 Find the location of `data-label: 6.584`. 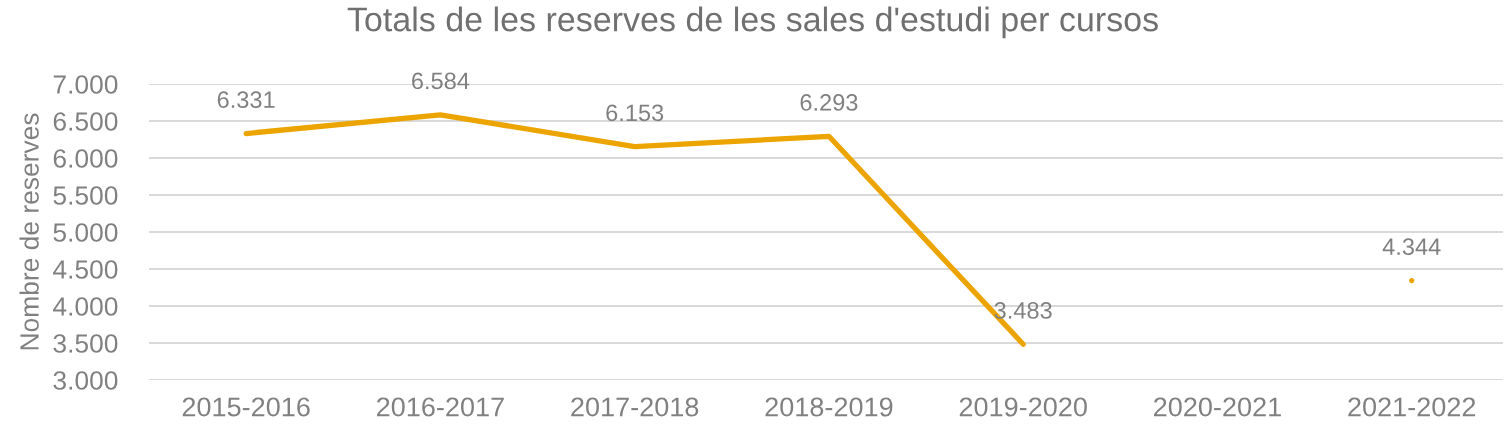

data-label: 6.584 is located at coordinates (441, 81).